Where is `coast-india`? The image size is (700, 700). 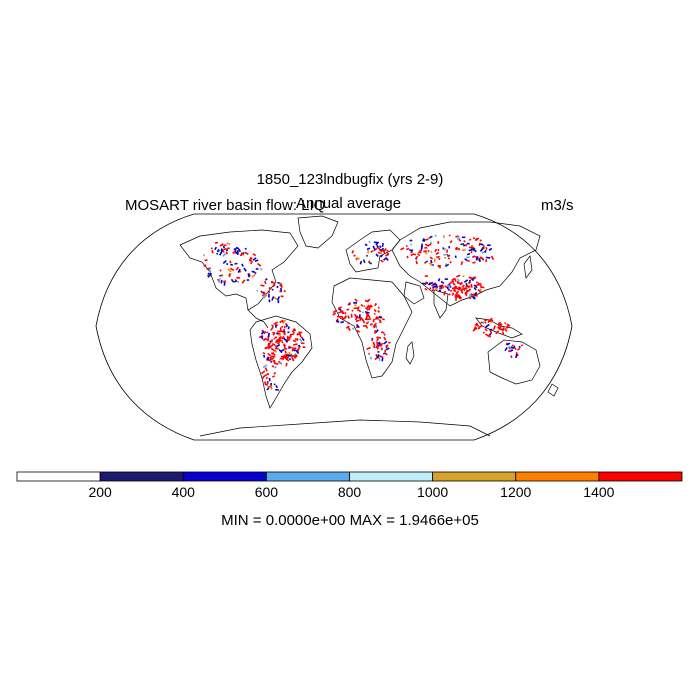
coast-india is located at coordinates (441, 304).